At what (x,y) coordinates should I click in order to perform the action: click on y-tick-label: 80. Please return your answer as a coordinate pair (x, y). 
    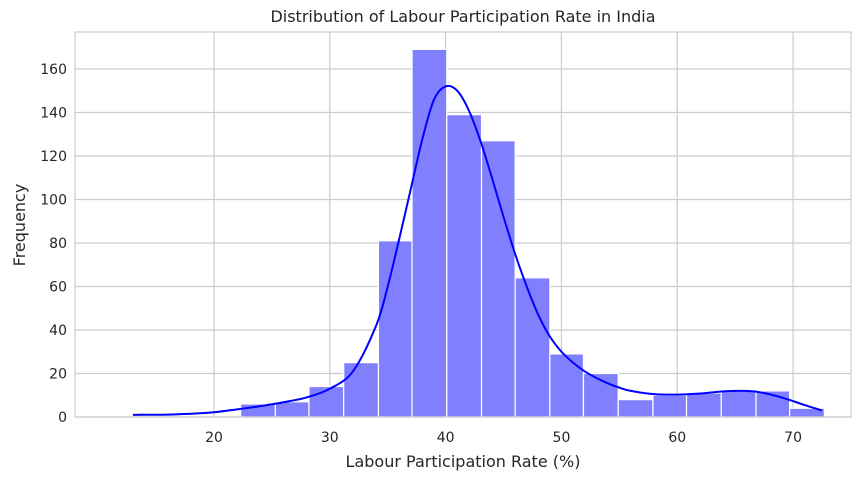
    Looking at the image, I should click on (58, 244).